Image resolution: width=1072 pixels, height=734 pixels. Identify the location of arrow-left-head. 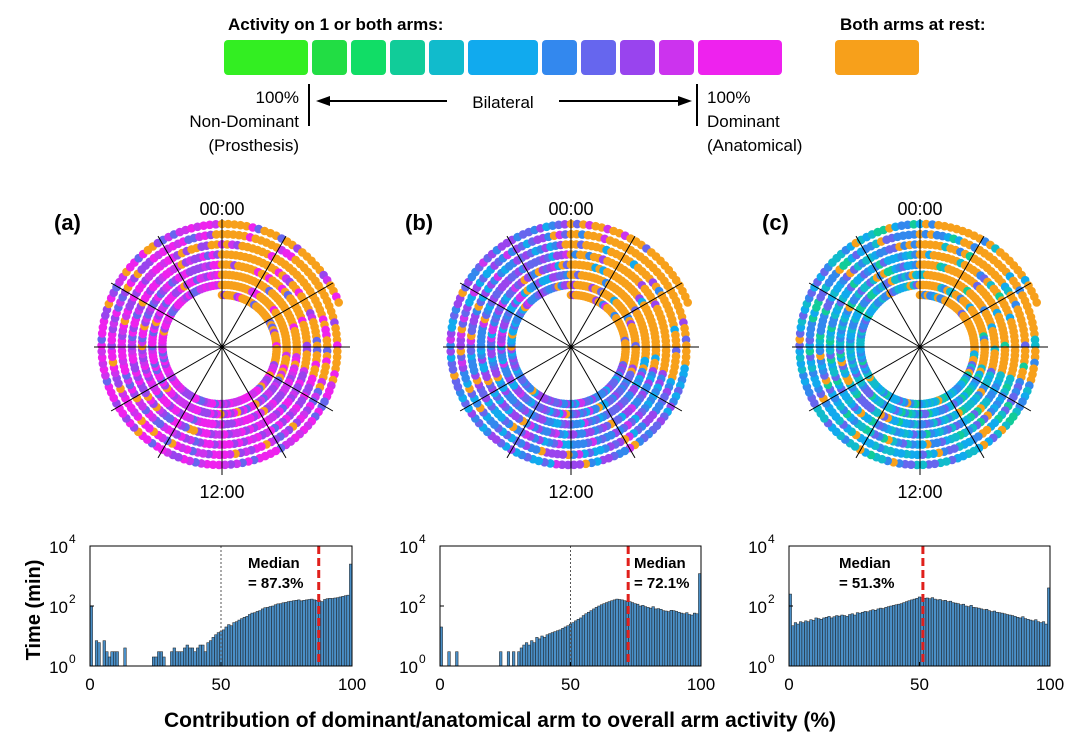
(323, 101).